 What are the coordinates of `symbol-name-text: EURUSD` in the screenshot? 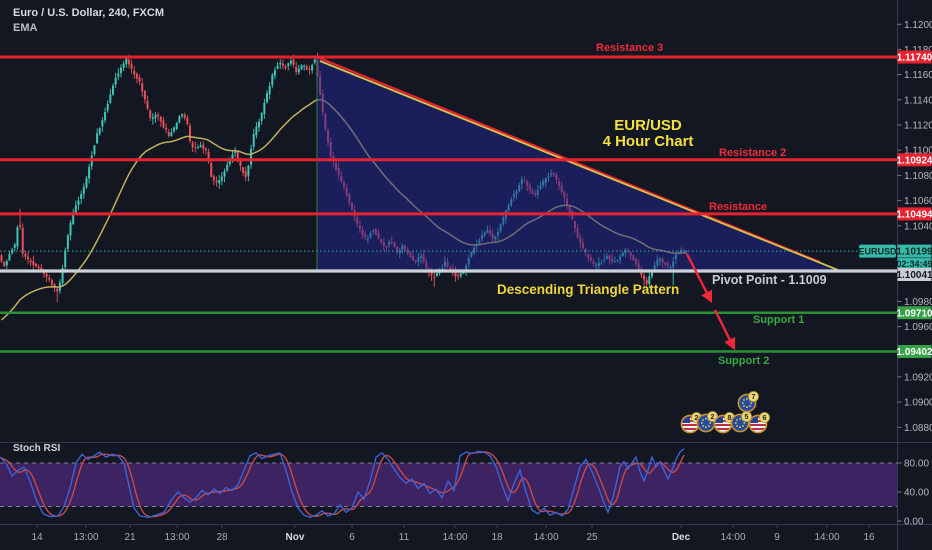 It's located at (877, 252).